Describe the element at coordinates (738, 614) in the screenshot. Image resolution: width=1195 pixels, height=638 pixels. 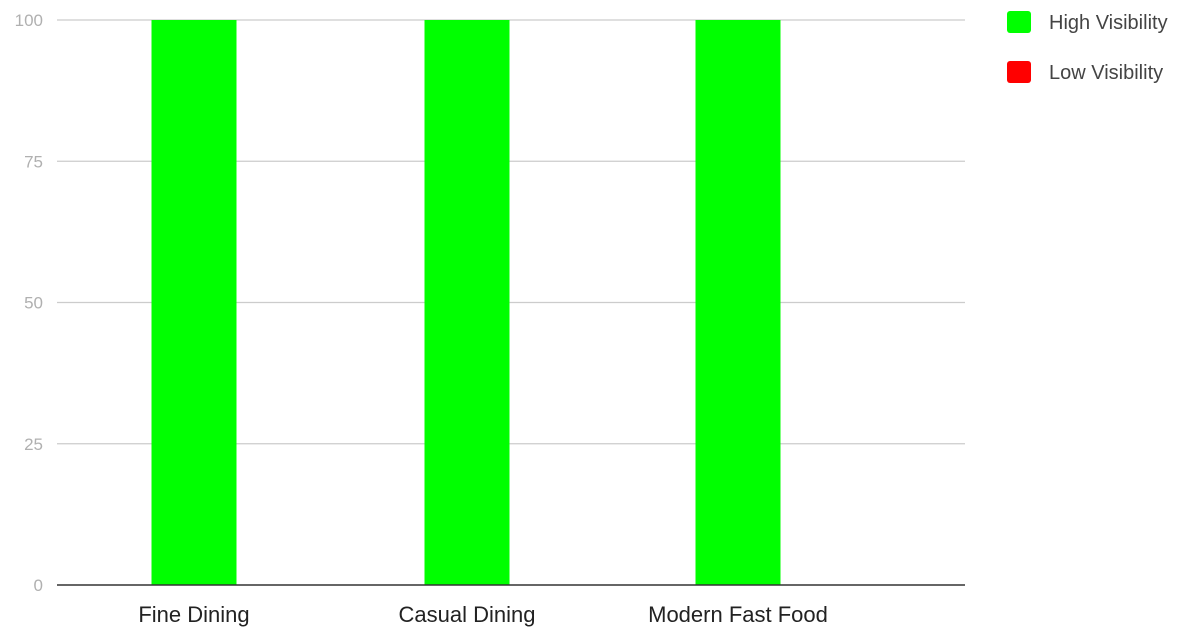
I see `x-tick-label: Modern Fast Food` at that location.